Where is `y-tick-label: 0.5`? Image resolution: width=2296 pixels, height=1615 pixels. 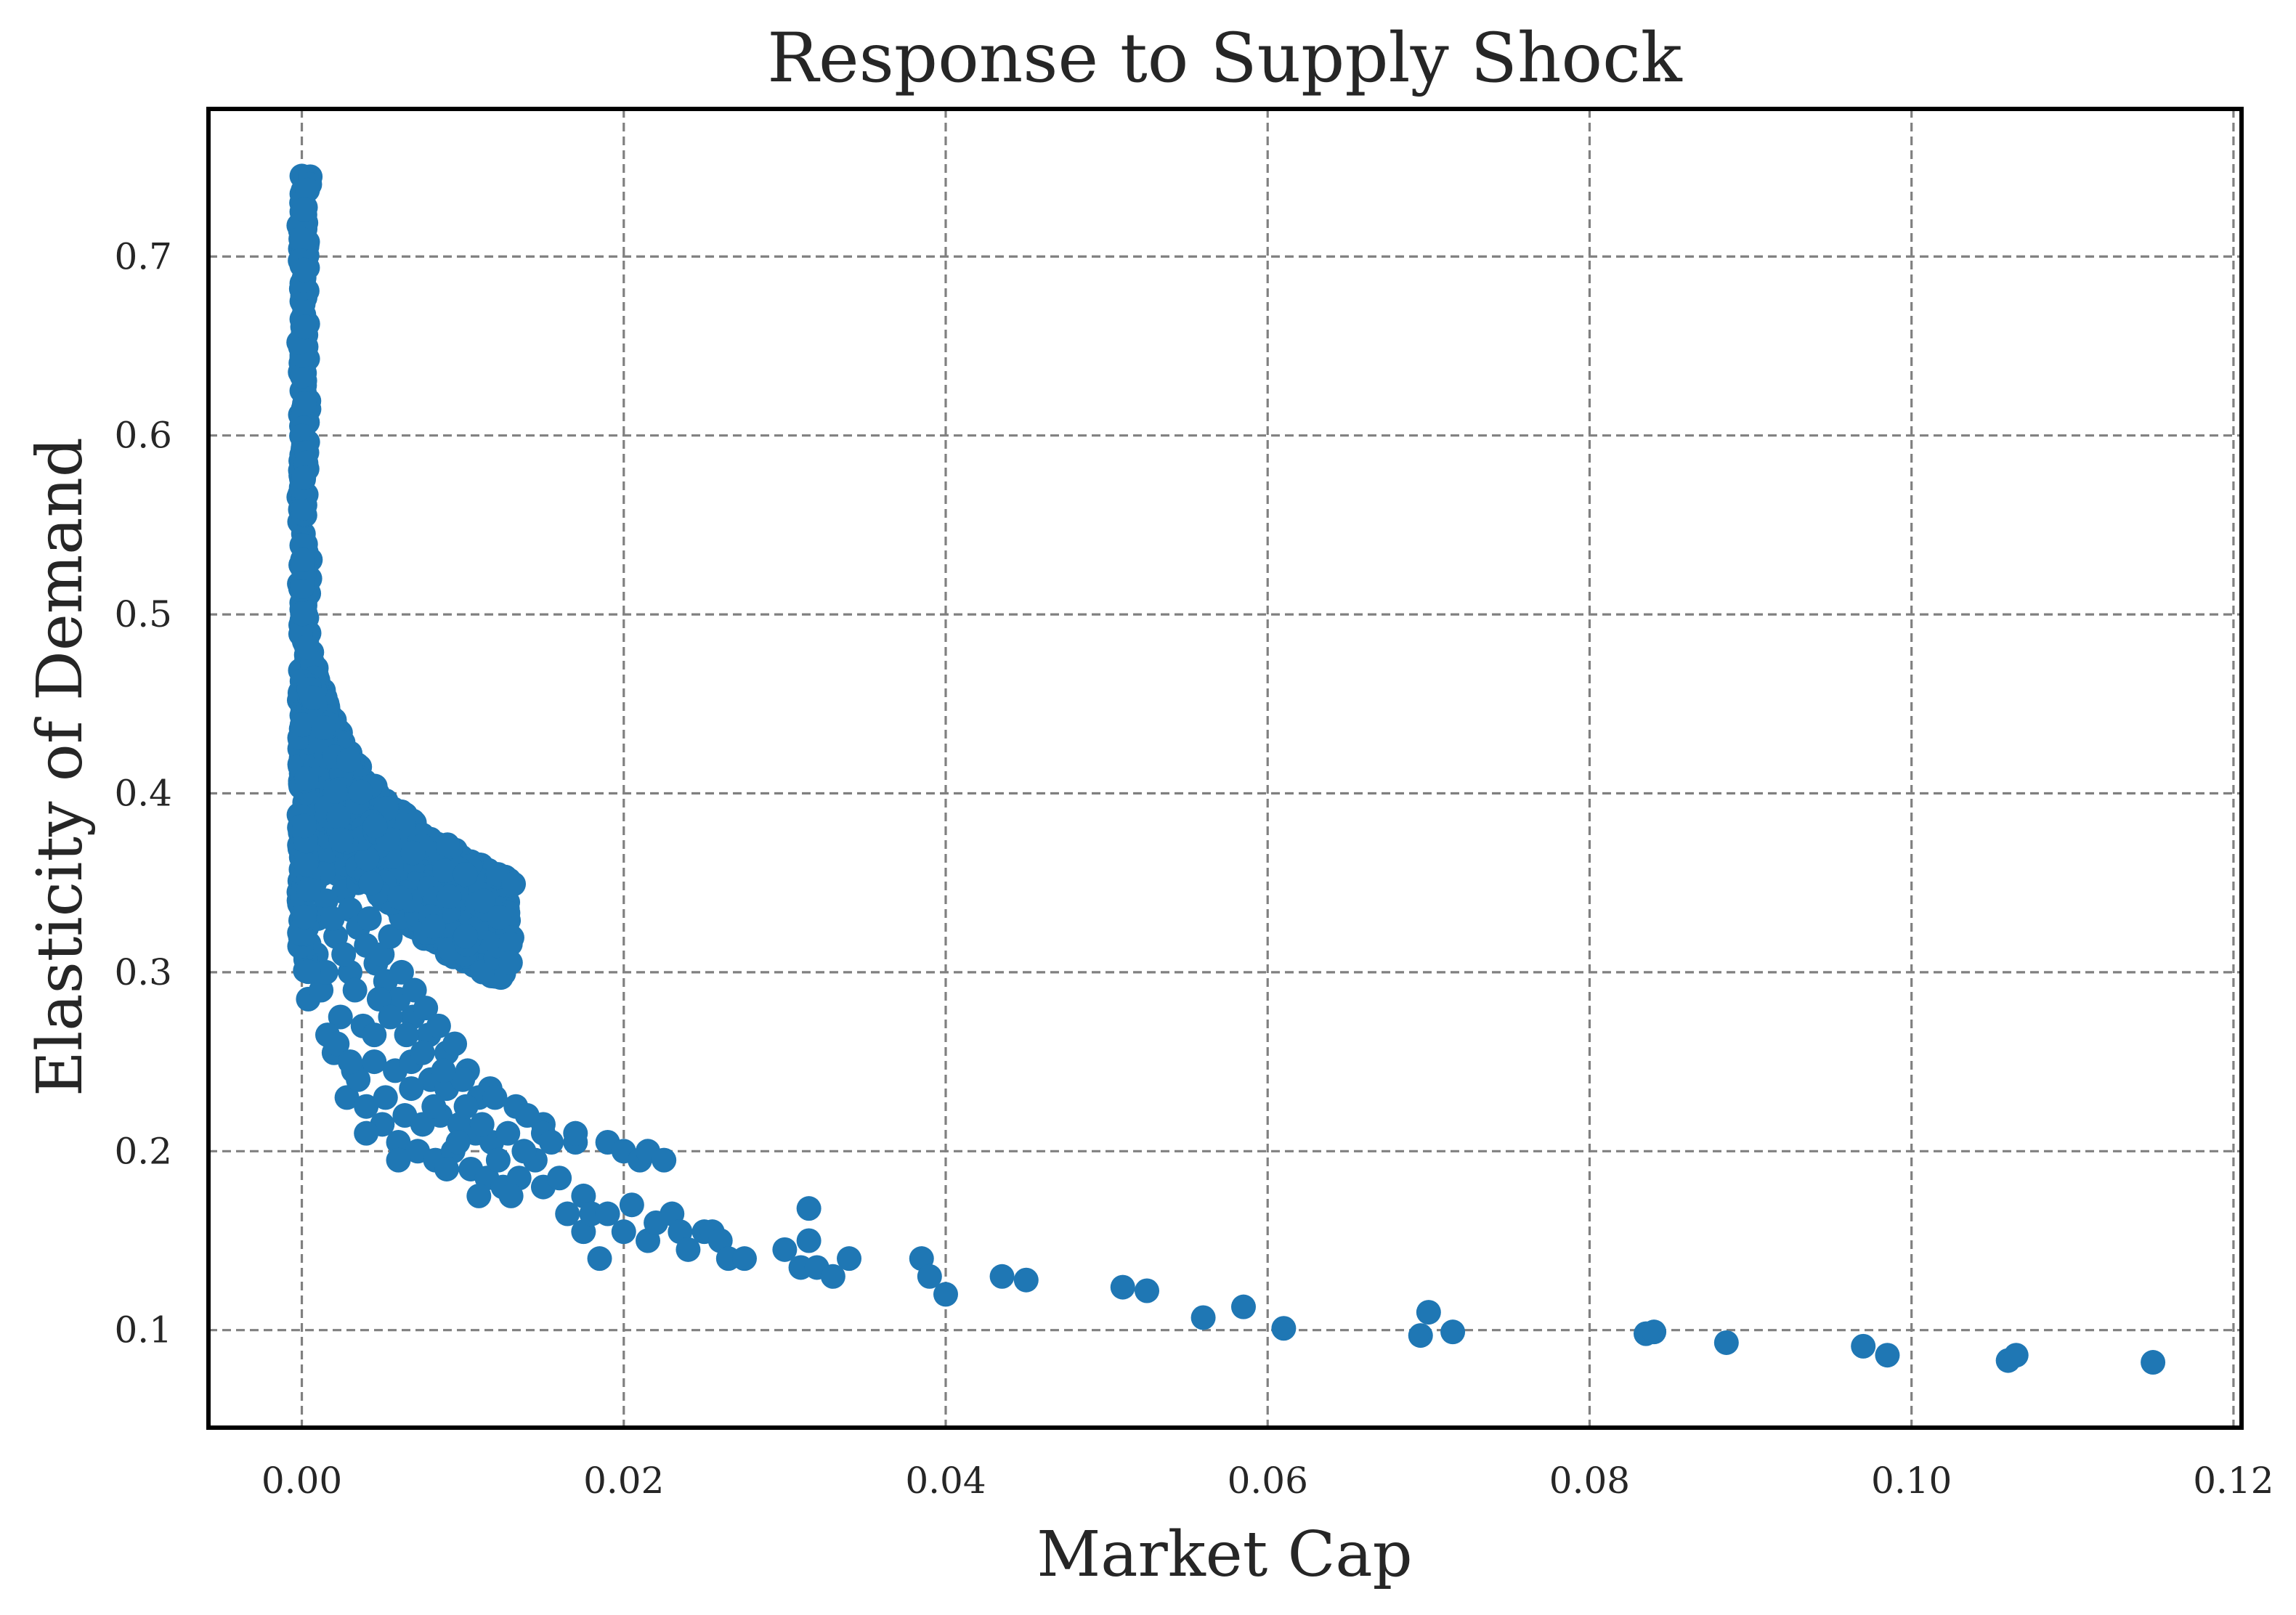 y-tick-label: 0.5 is located at coordinates (143, 614).